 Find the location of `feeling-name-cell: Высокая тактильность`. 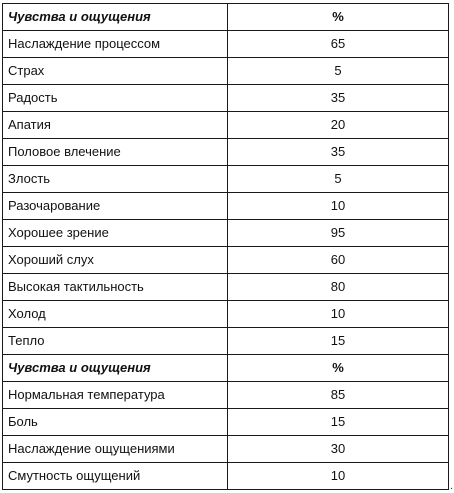

feeling-name-cell: Высокая тактильность is located at coordinates (115, 287).